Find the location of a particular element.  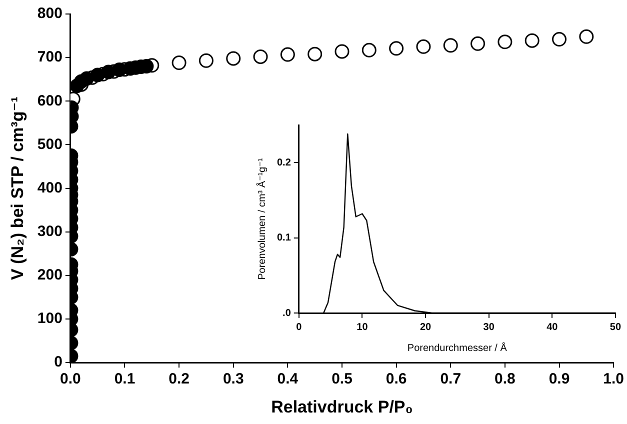

x-tick-label: 0.5 is located at coordinates (342, 379).